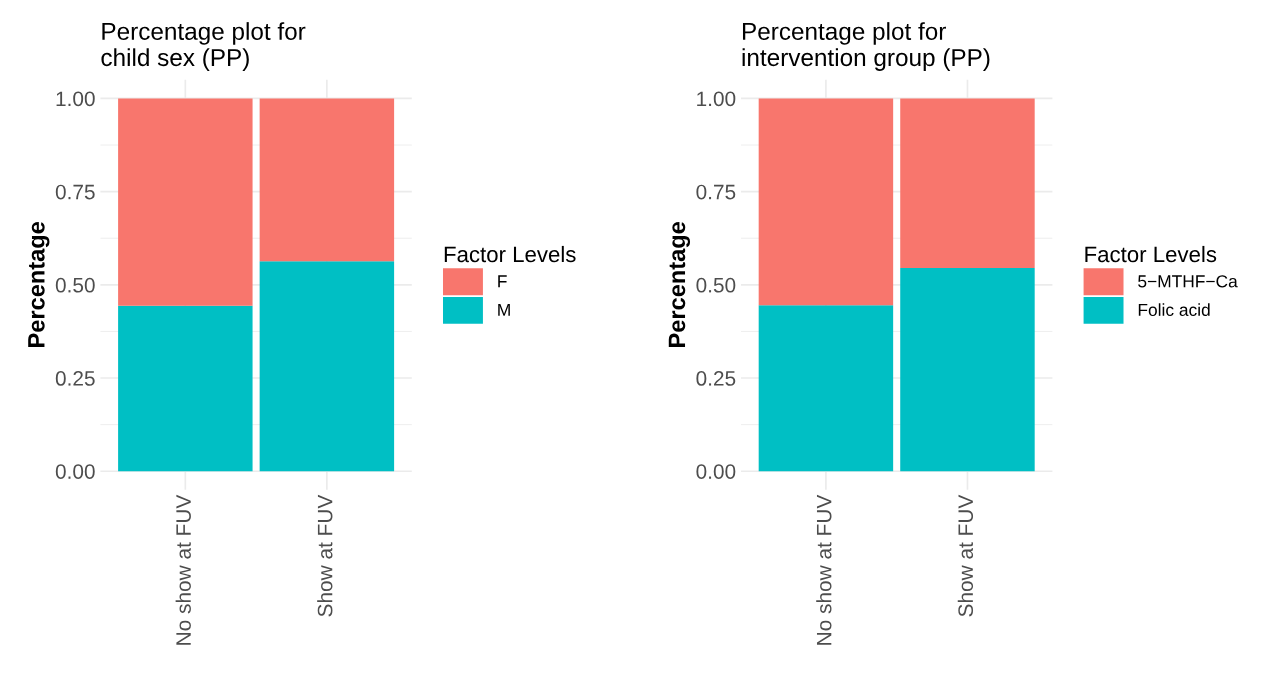 The width and height of the screenshot is (1271, 688). I want to click on chart-title: Percentage plot for child sex (PP), so click(203, 46).